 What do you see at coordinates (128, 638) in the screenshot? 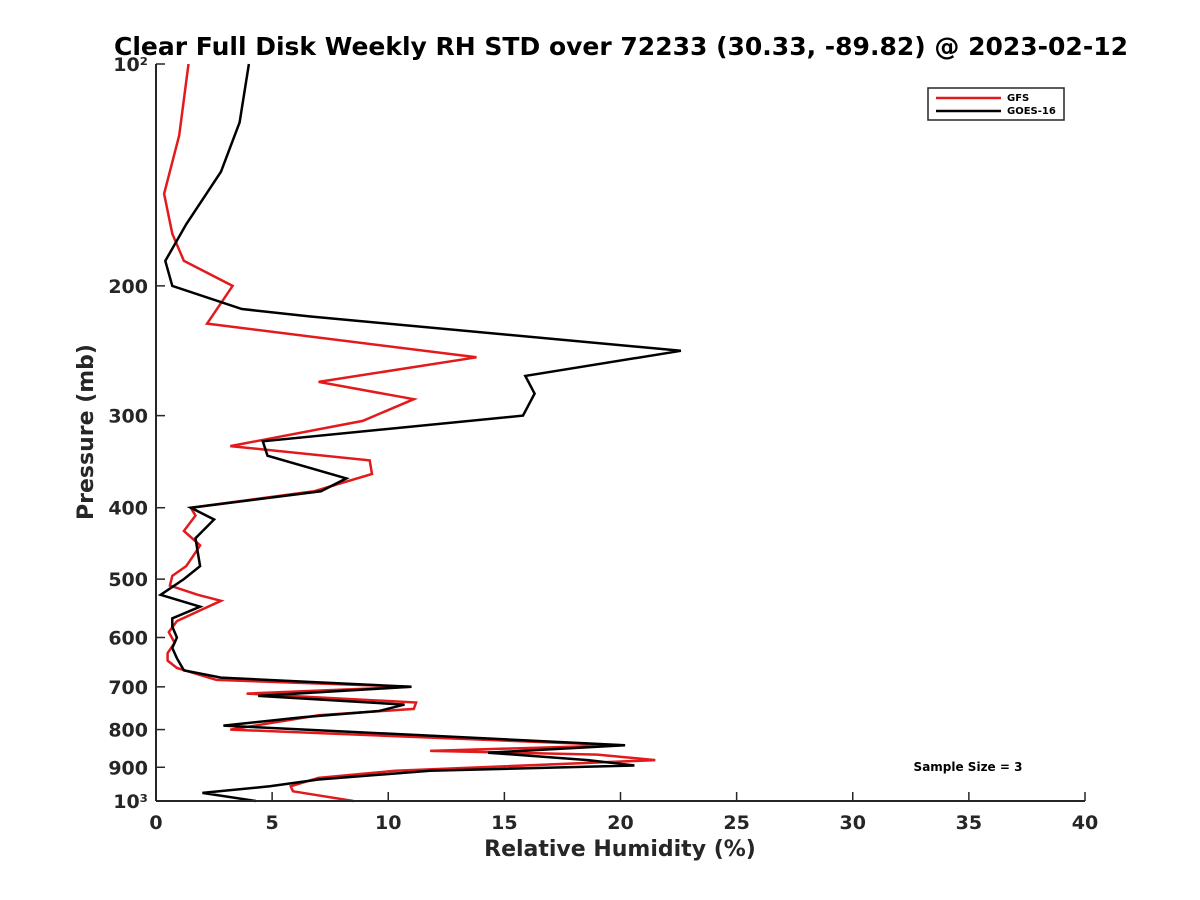
I see `y-tick-label: 600` at bounding box center [128, 638].